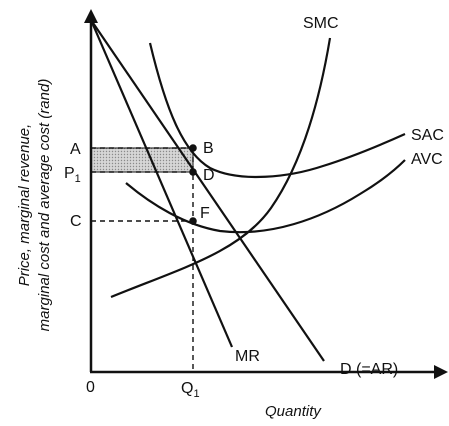 This screenshot has width=449, height=426. Describe the element at coordinates (427, 135) in the screenshot. I see `label-sac: SAC` at that location.